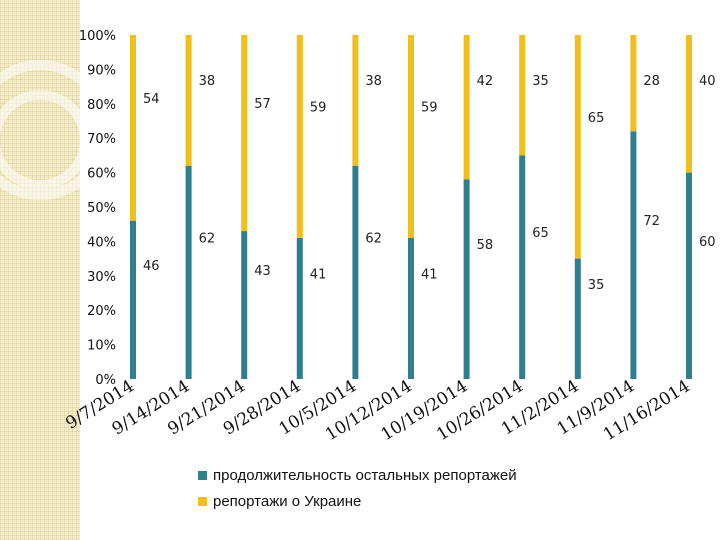  What do you see at coordinates (202, 501) in the screenshot?
I see `legend-swatch-ukraine` at bounding box center [202, 501].